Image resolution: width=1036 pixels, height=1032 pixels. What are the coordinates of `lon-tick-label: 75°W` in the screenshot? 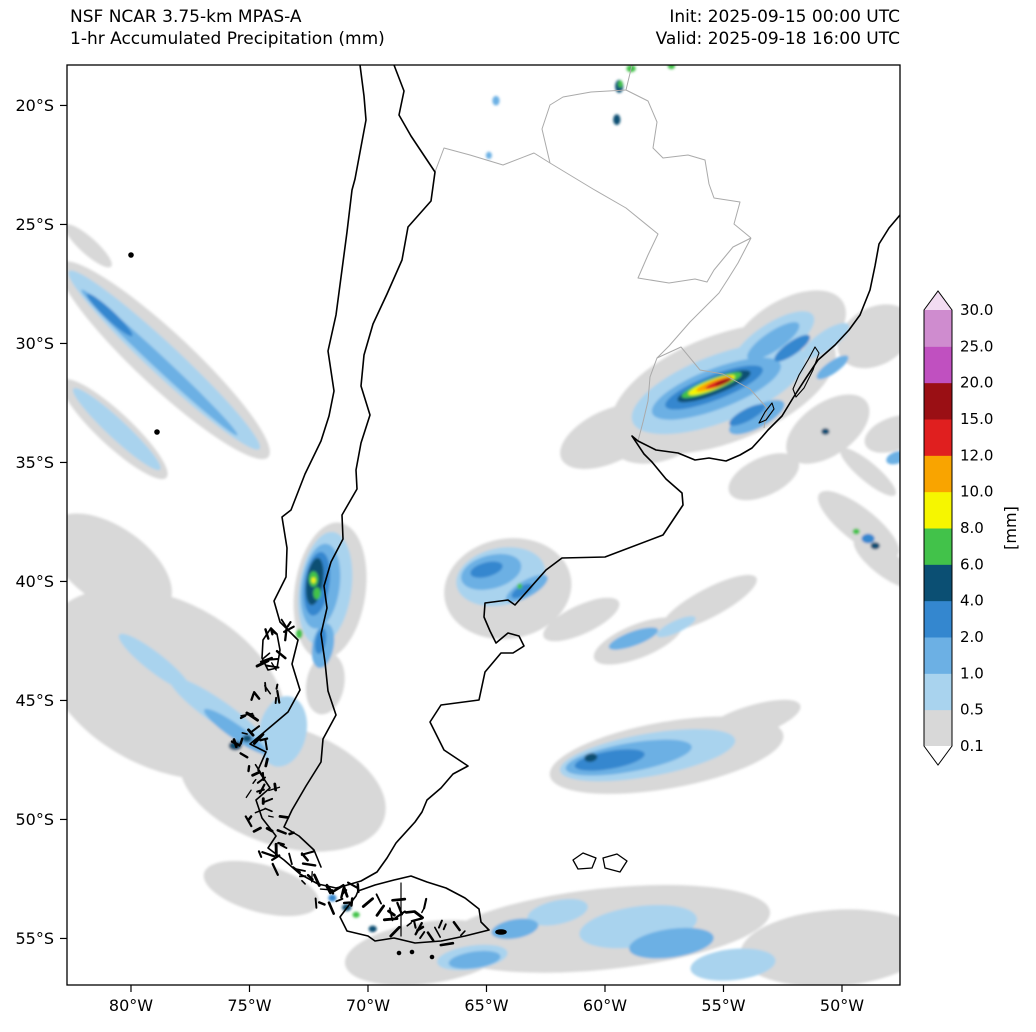 It's located at (249, 1005).